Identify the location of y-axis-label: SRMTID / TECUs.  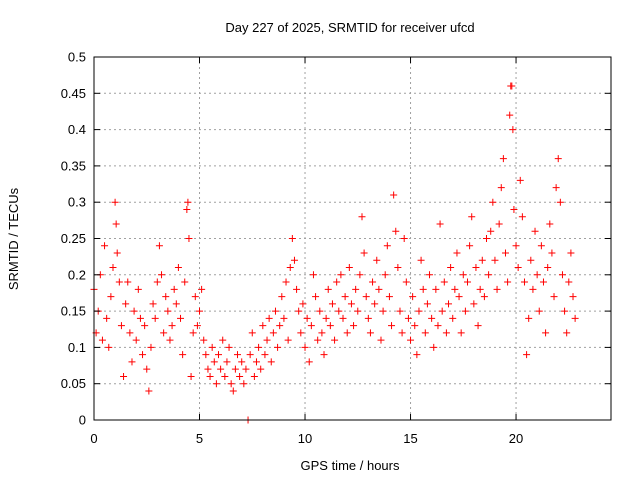
(13, 238).